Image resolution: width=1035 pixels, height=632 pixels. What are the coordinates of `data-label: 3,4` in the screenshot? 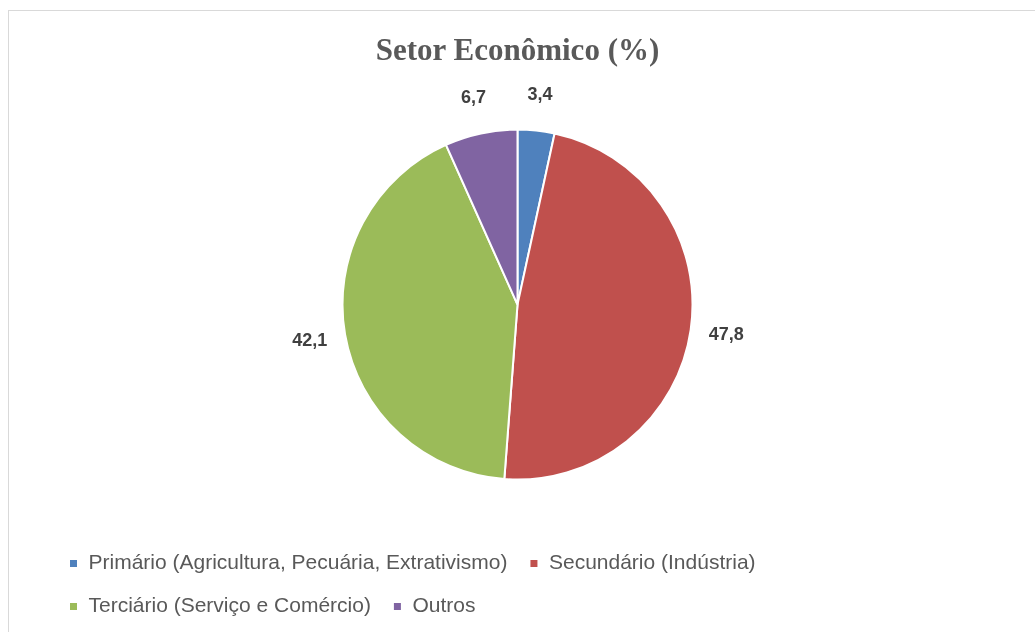 It's located at (540, 93).